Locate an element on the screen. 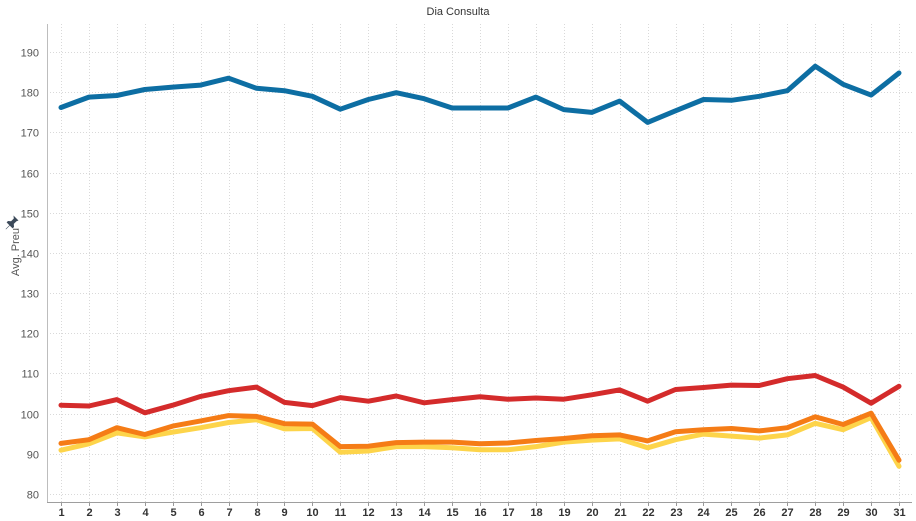 This screenshot has height=521, width=916. y-tick-label: 130 is located at coordinates (30, 295).